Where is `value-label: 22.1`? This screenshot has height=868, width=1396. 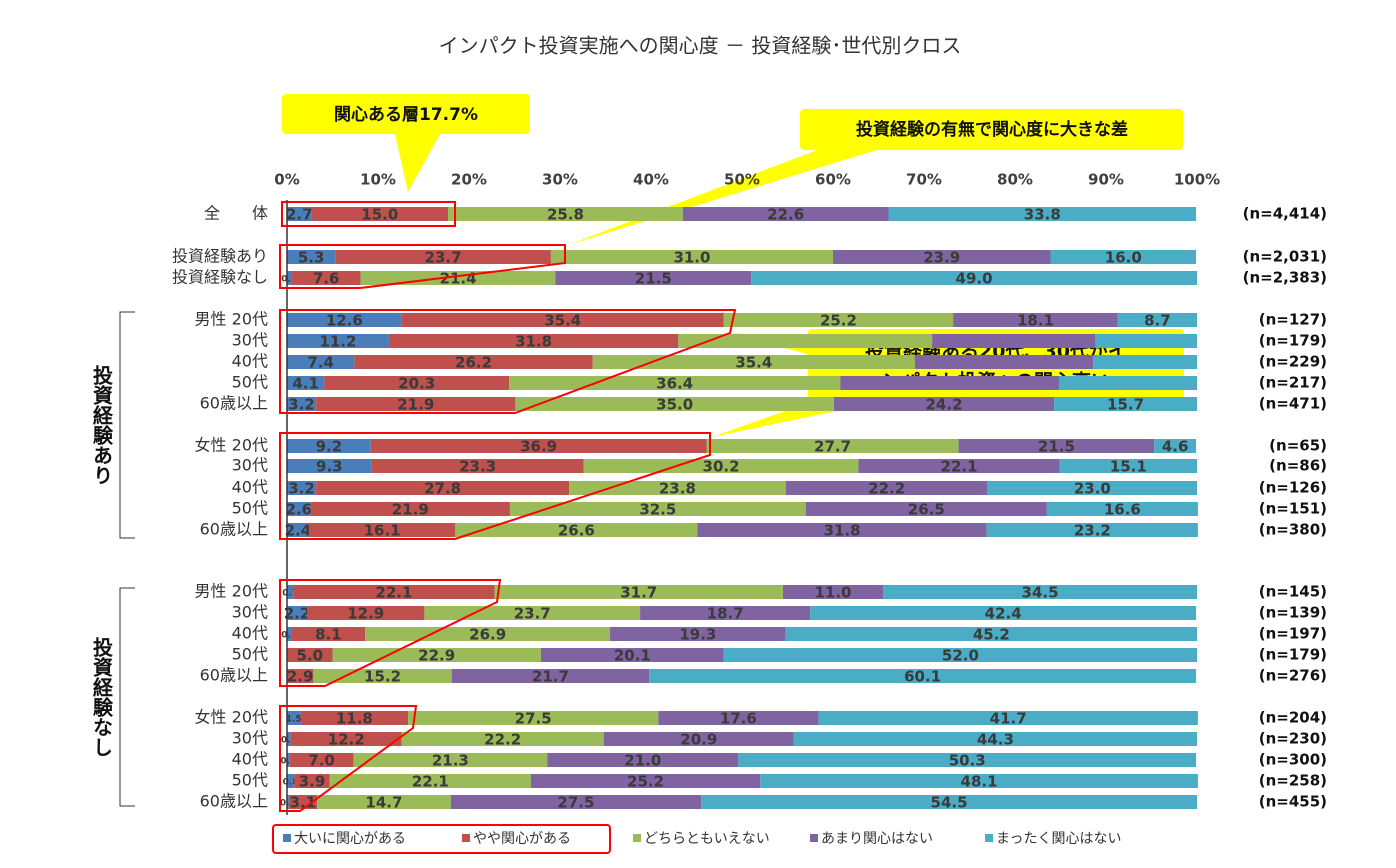
value-label: 22.1 is located at coordinates (959, 467).